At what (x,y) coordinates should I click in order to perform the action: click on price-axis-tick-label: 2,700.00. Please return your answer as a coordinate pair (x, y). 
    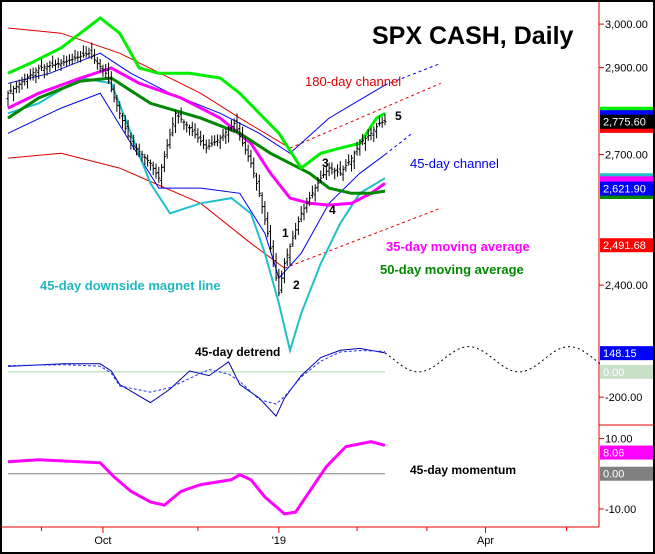
    Looking at the image, I should click on (626, 156).